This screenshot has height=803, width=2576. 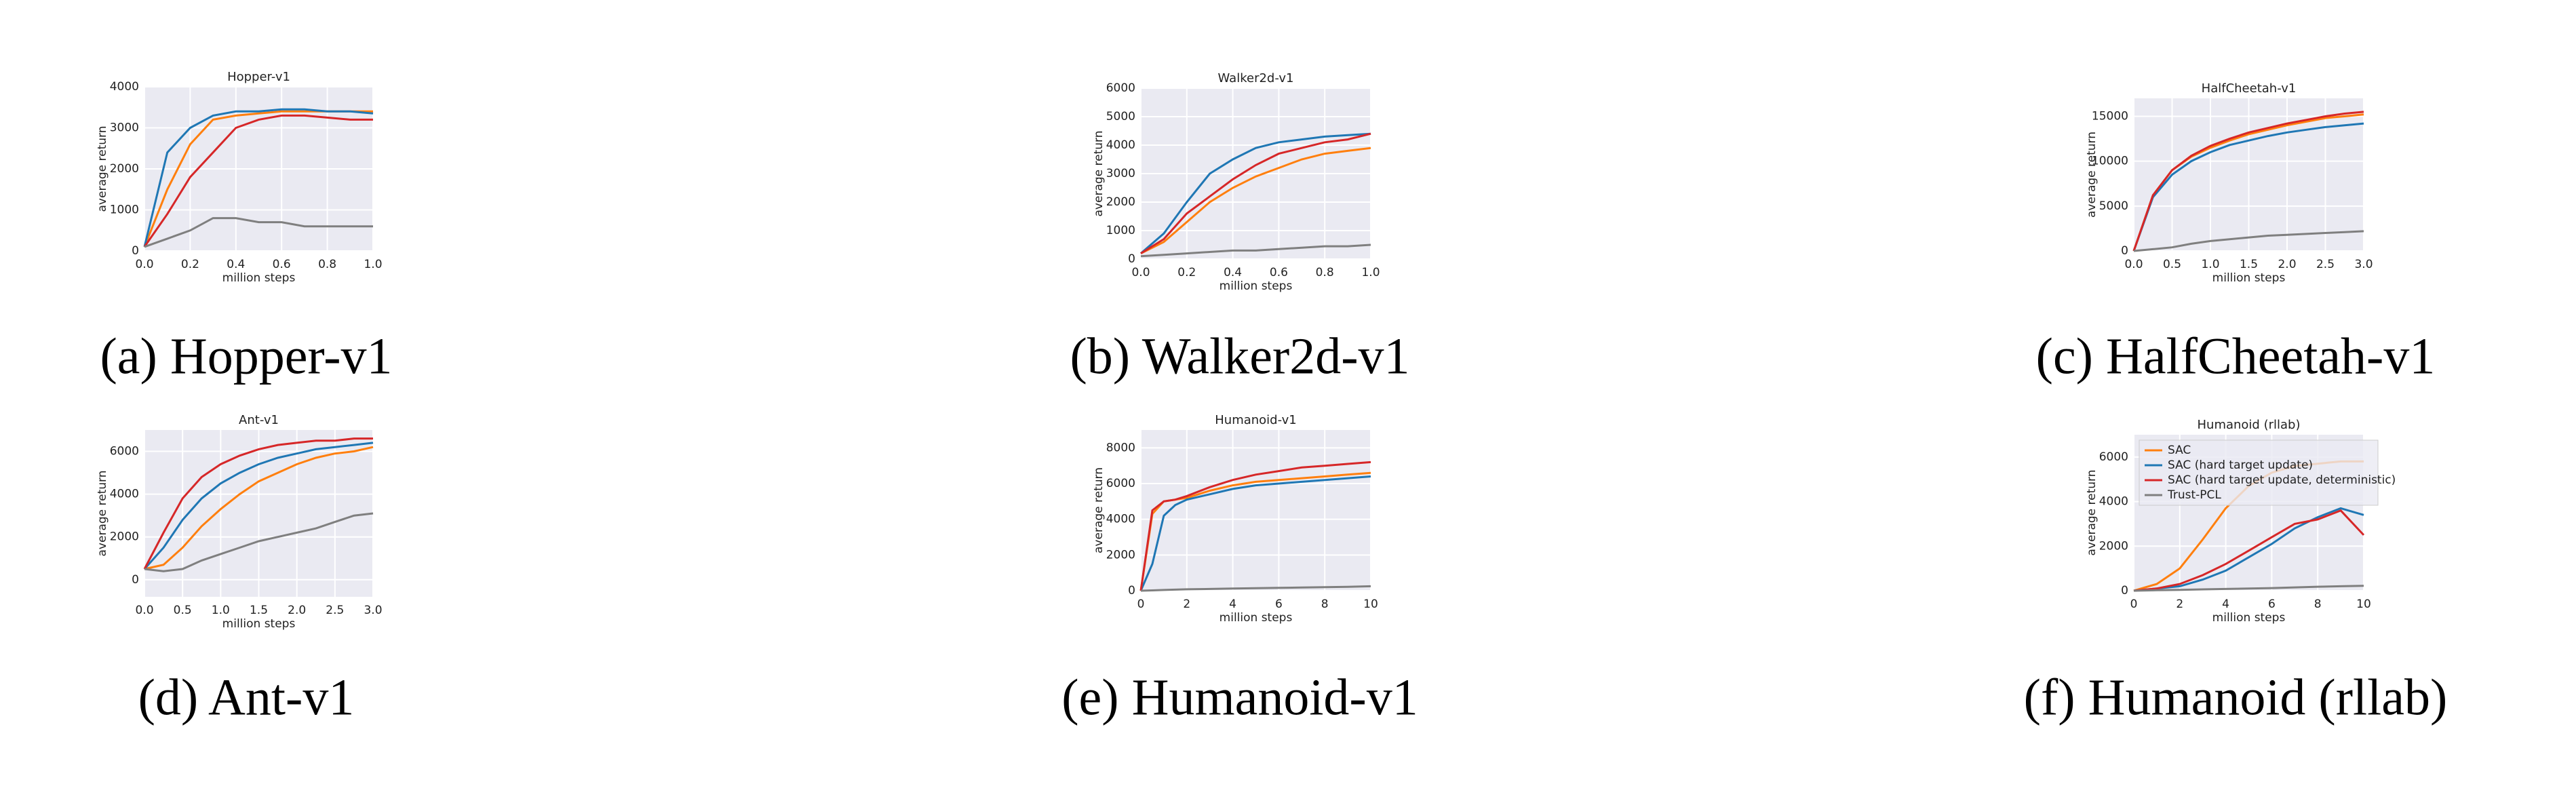 What do you see at coordinates (2194, 495) in the screenshot?
I see `legend-label: Trust-PCL` at bounding box center [2194, 495].